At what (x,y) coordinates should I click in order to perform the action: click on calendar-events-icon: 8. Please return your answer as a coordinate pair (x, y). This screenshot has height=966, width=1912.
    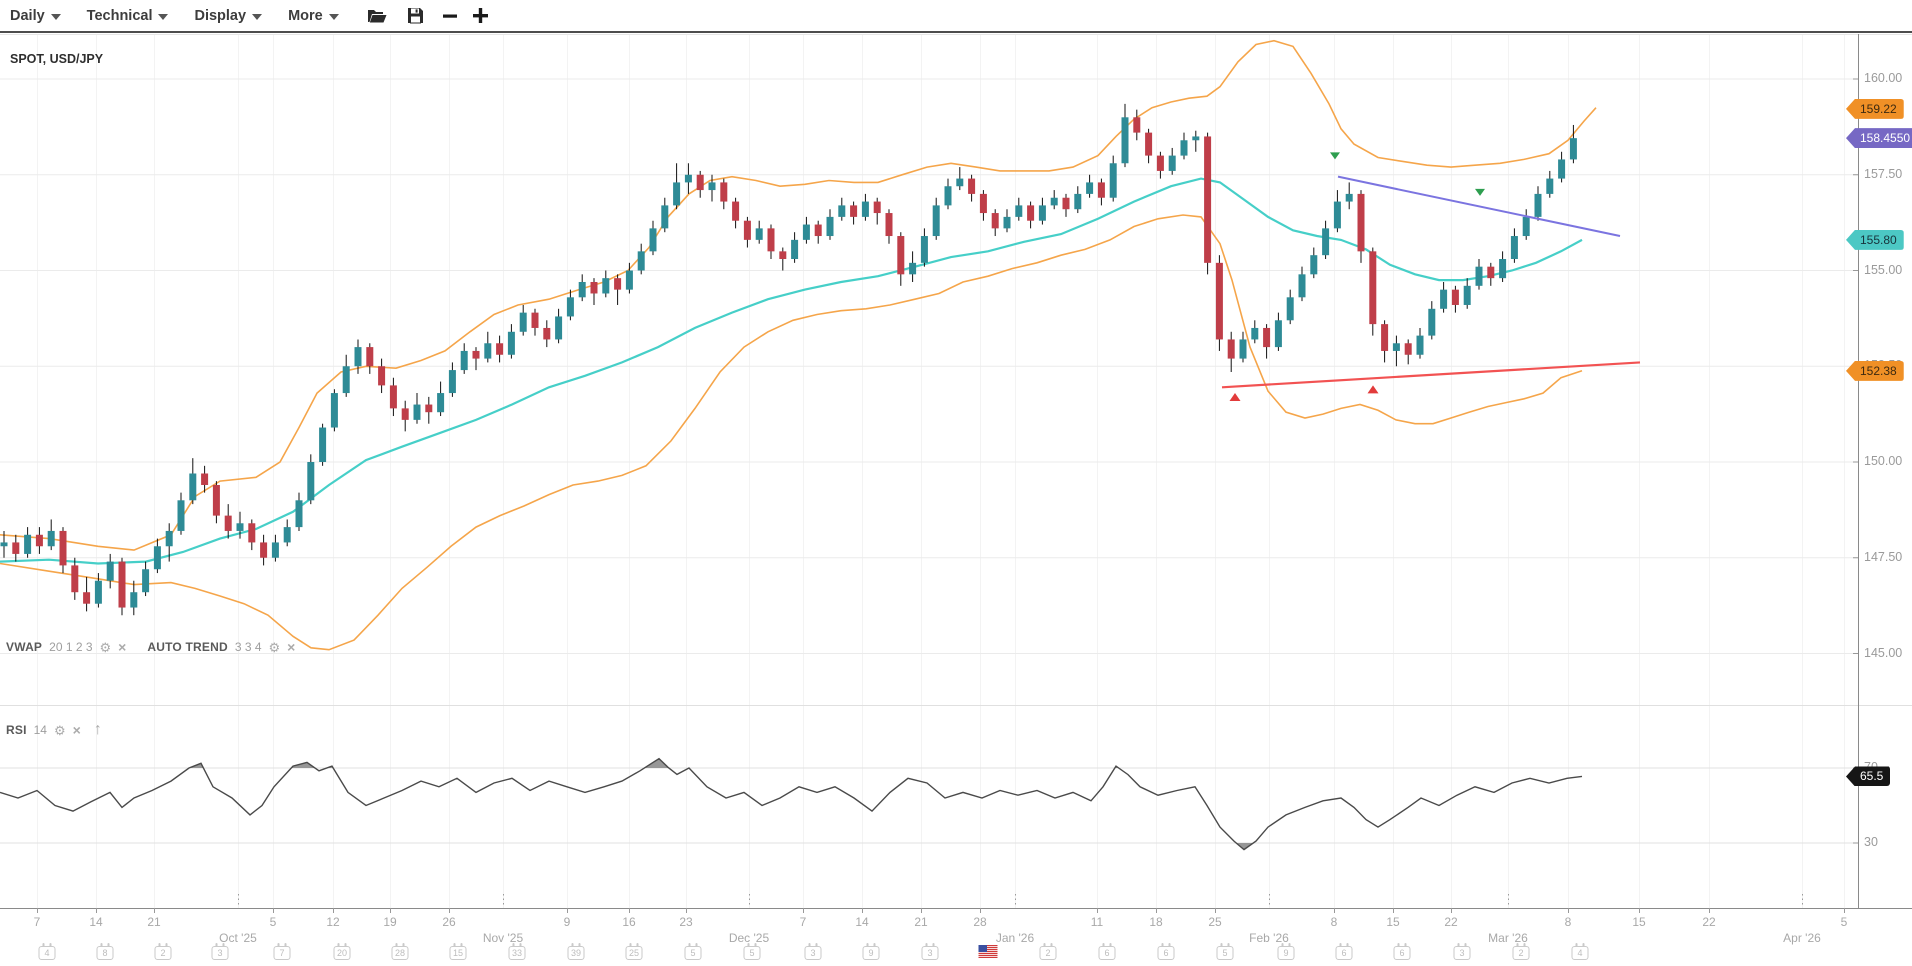
    Looking at the image, I should click on (105, 951).